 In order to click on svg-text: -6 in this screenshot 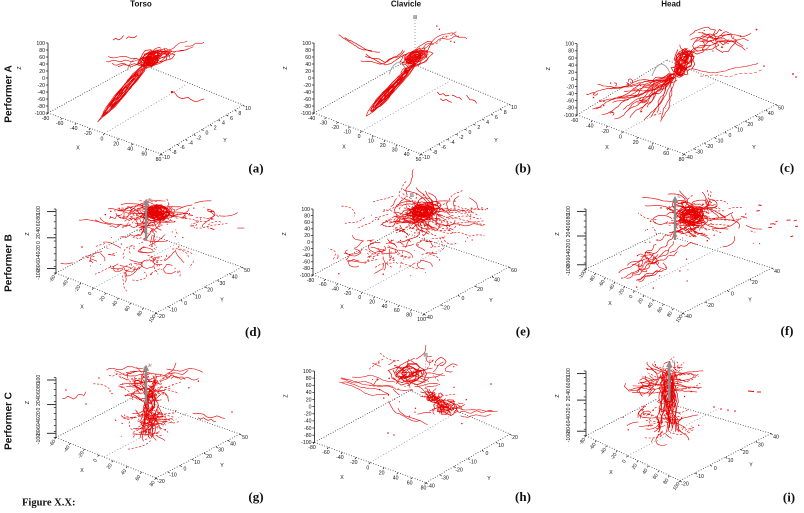, I will do `click(443, 148)`.